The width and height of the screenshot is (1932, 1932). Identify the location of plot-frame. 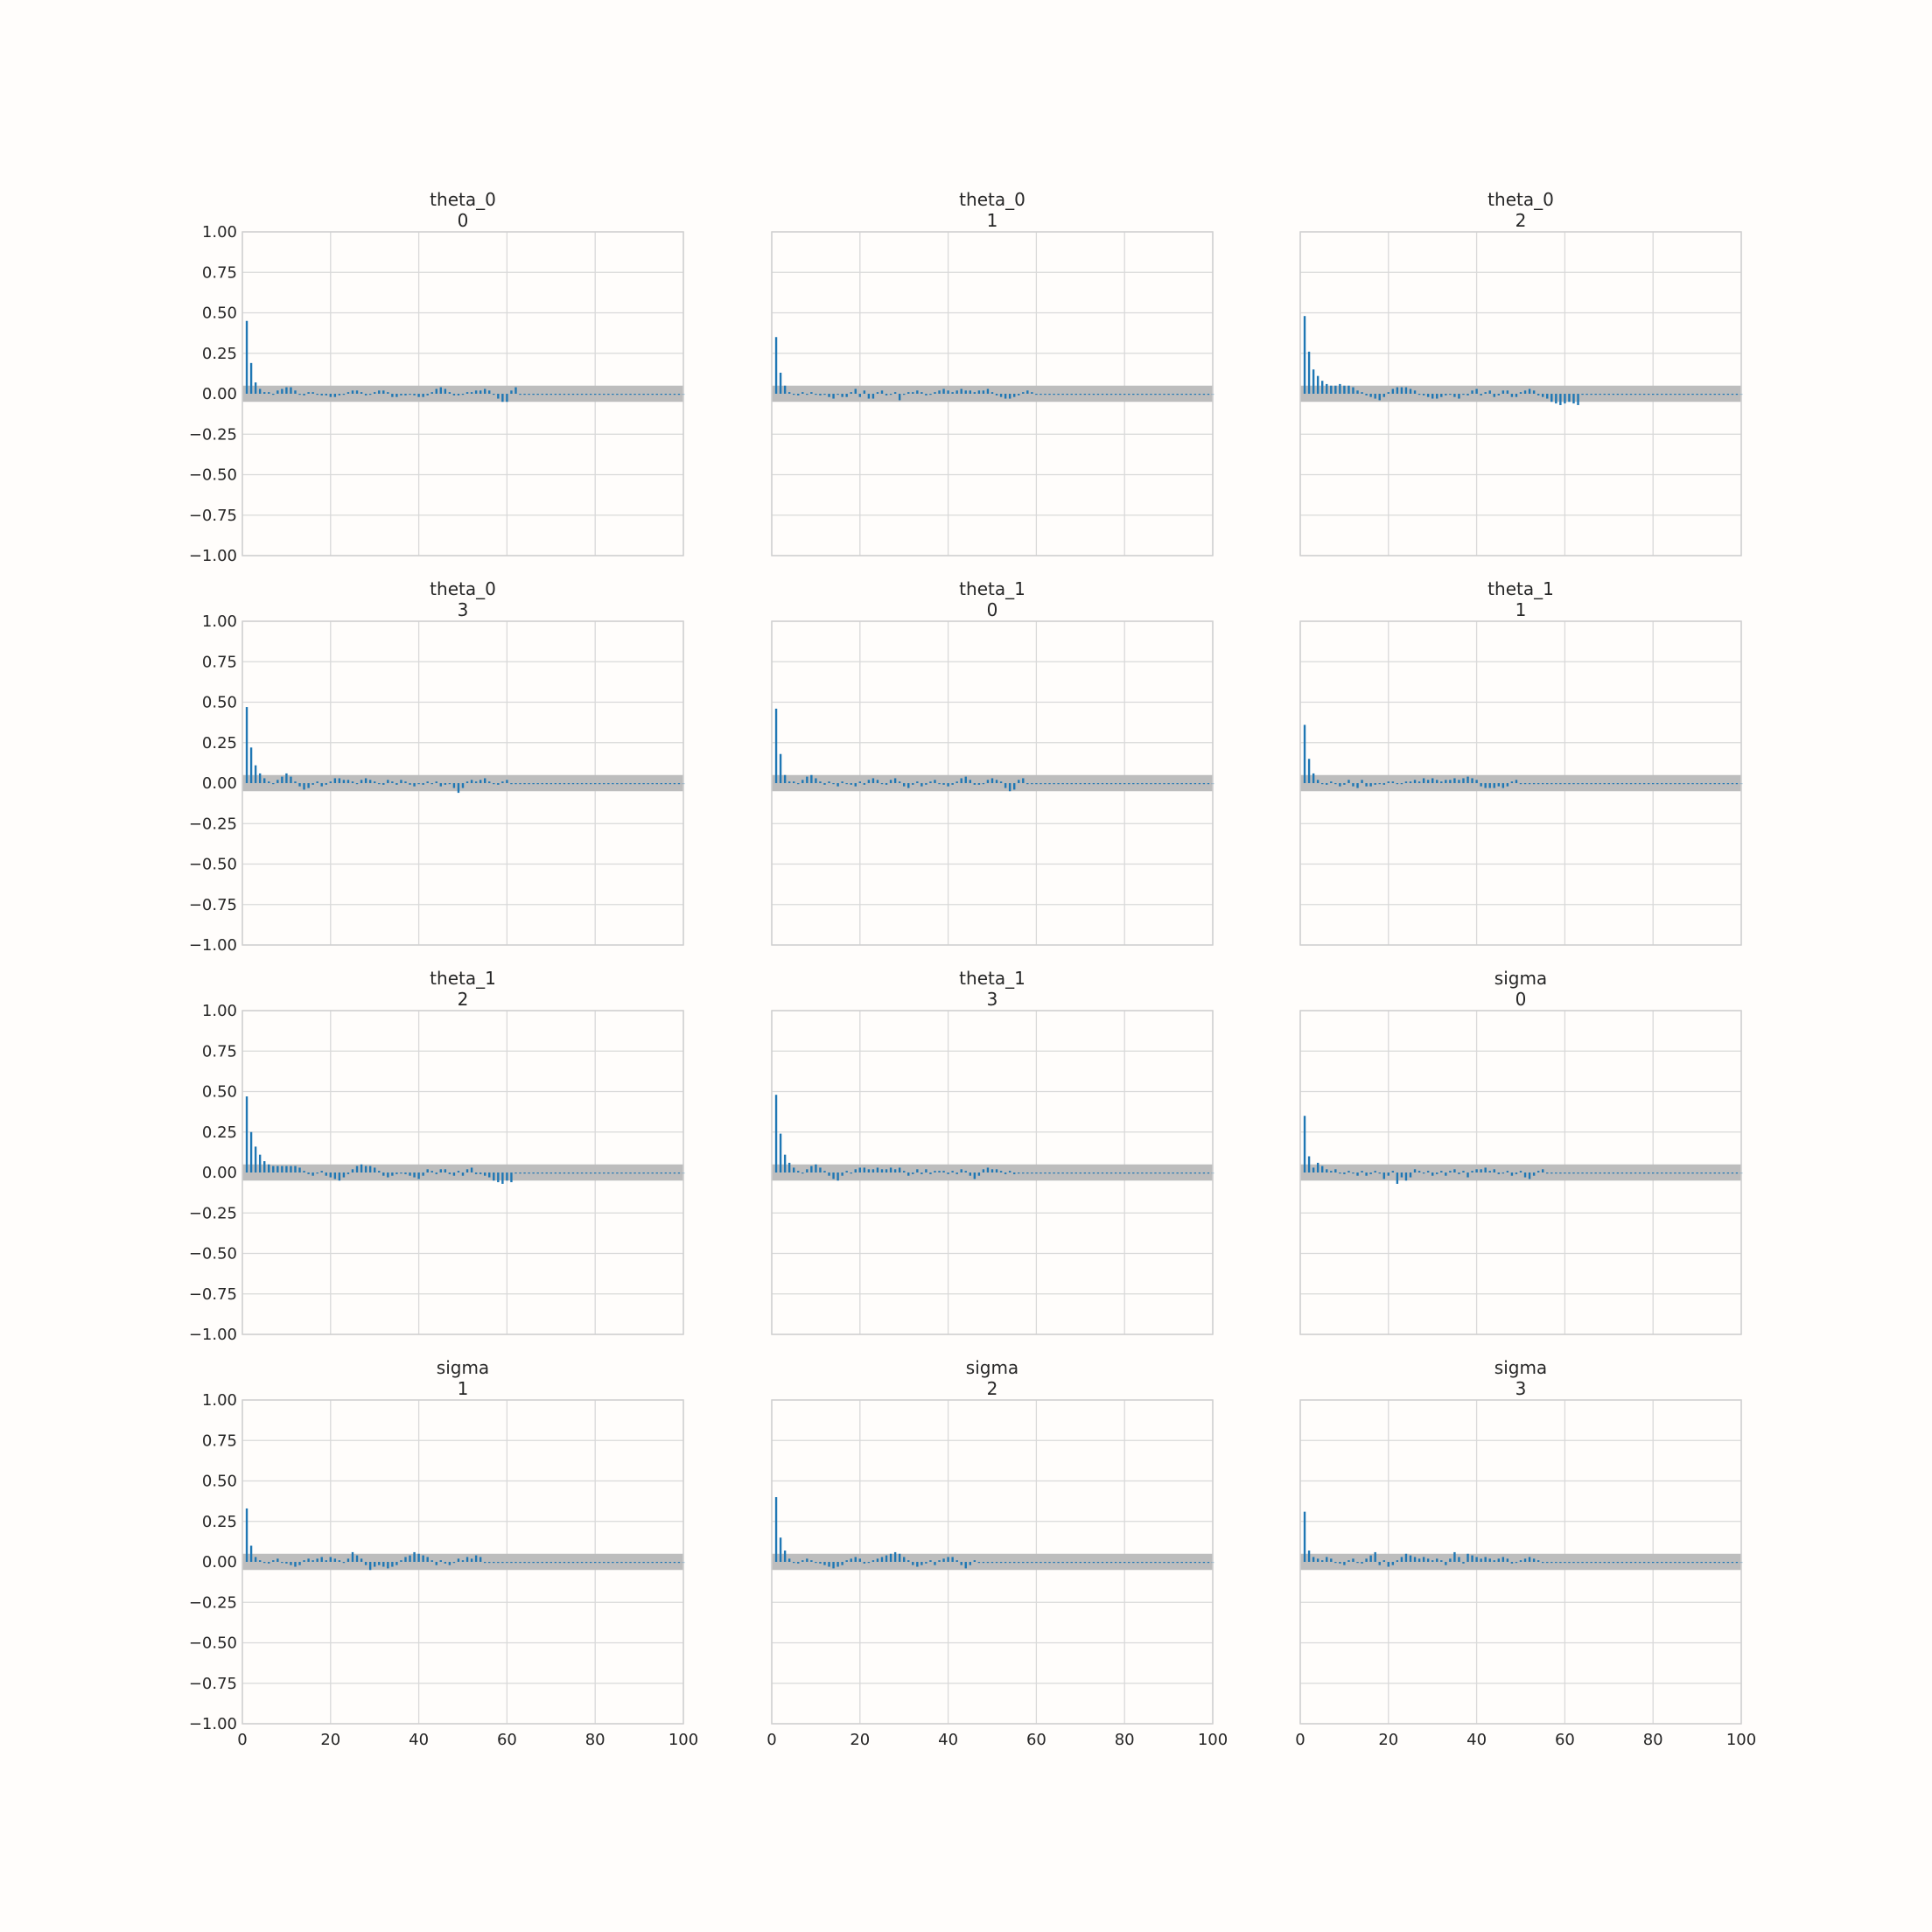
(992, 1562).